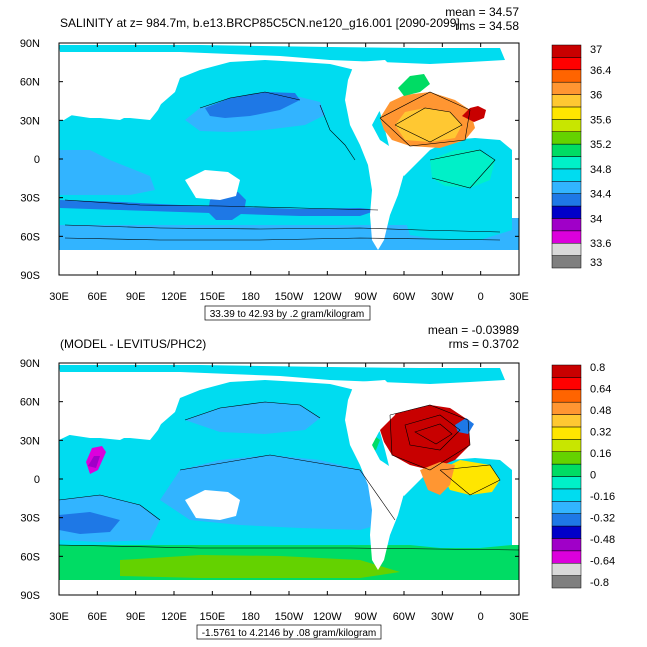 The height and width of the screenshot is (647, 647). Describe the element at coordinates (89, 523) in the screenshot. I see `indian-ocean-deep-negative` at that location.